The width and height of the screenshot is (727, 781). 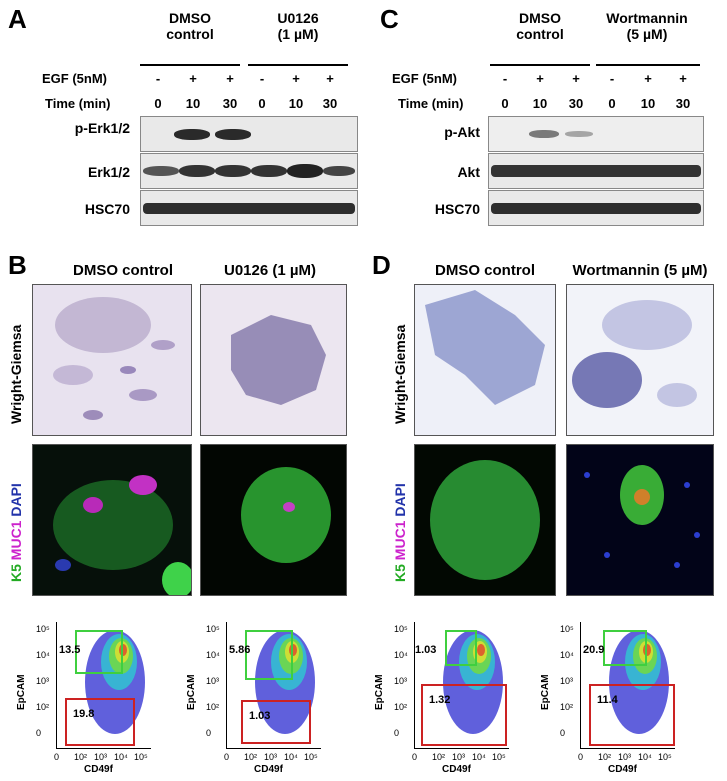 I want to click on panel-c-group1-line, so click(x=540, y=65).